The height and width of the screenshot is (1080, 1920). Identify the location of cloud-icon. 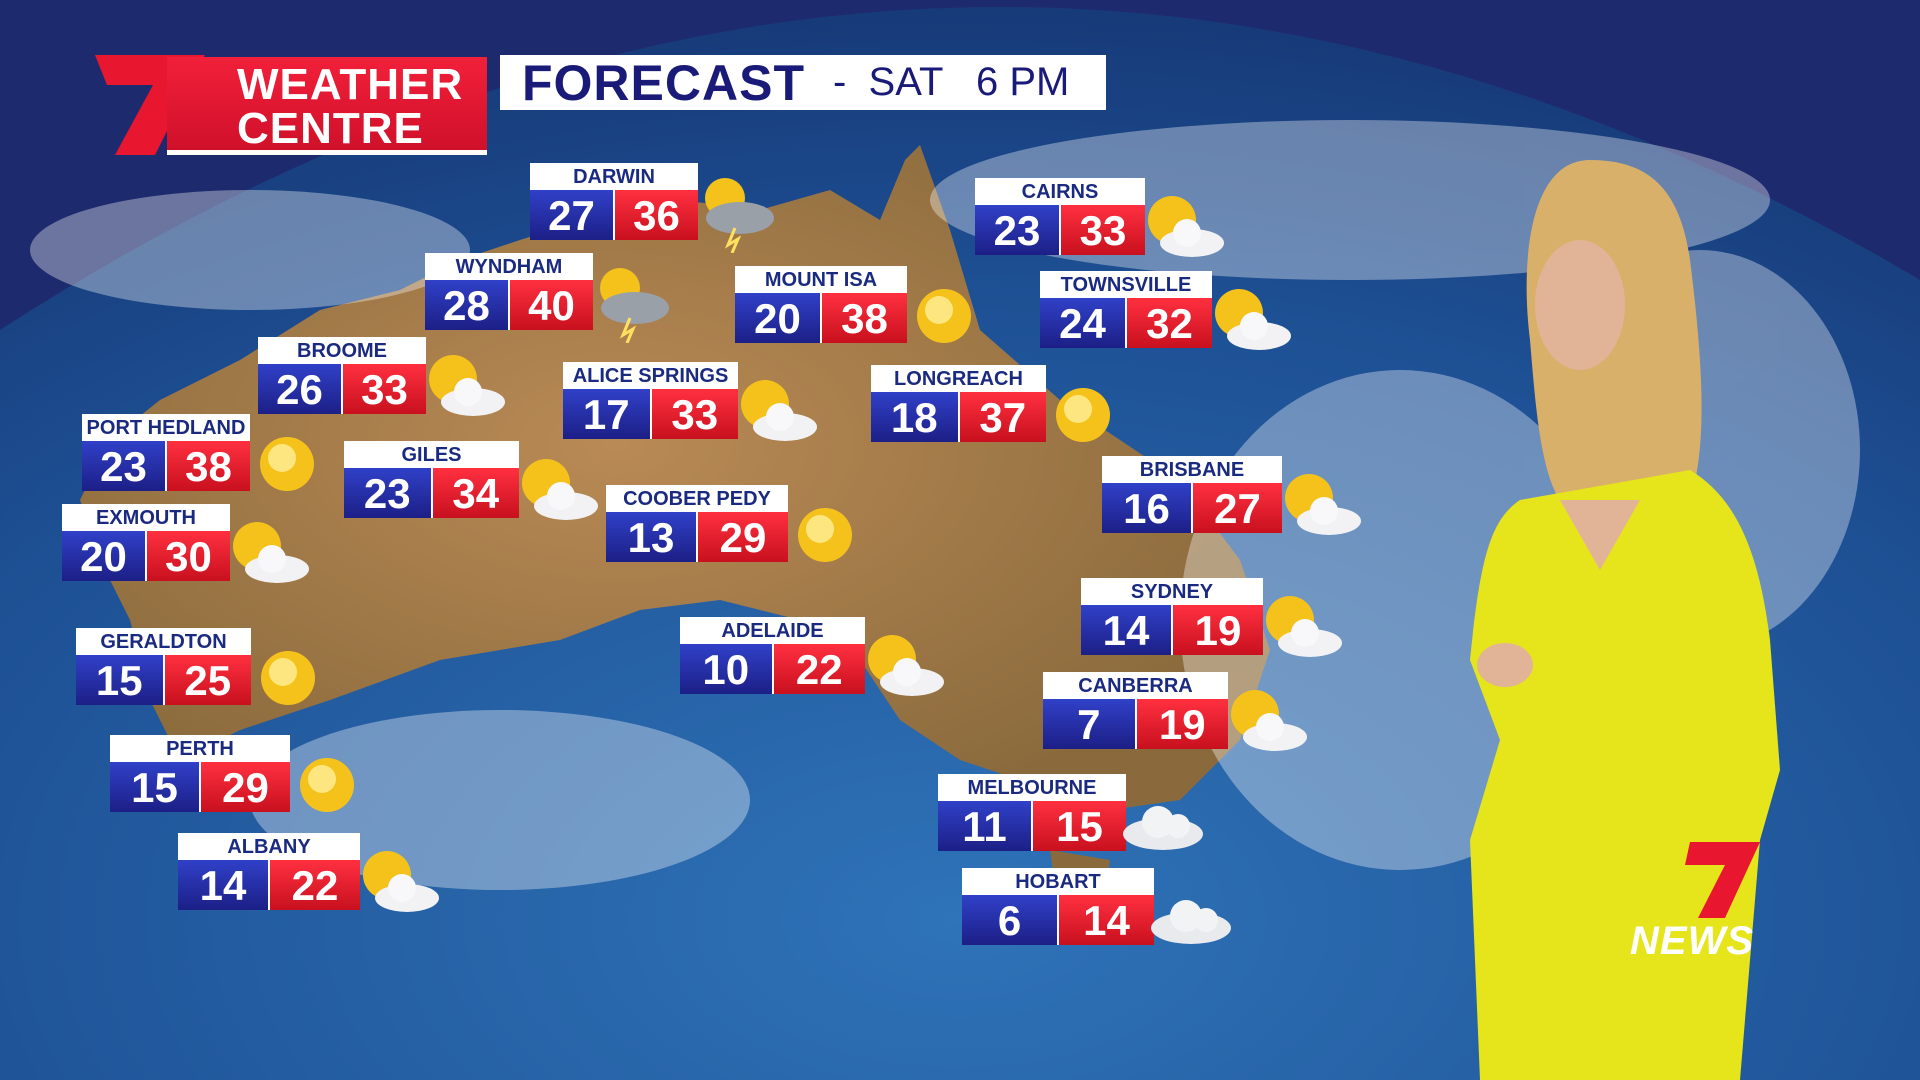
(1191, 922).